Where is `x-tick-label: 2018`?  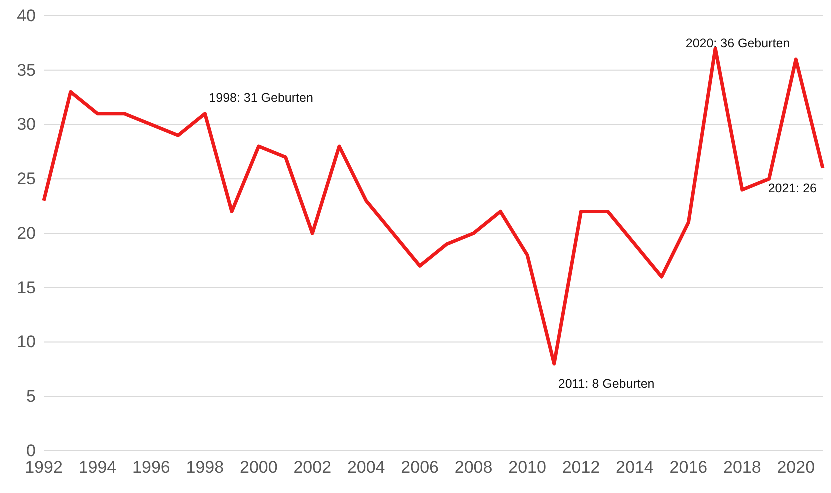
x-tick-label: 2018 is located at coordinates (743, 468).